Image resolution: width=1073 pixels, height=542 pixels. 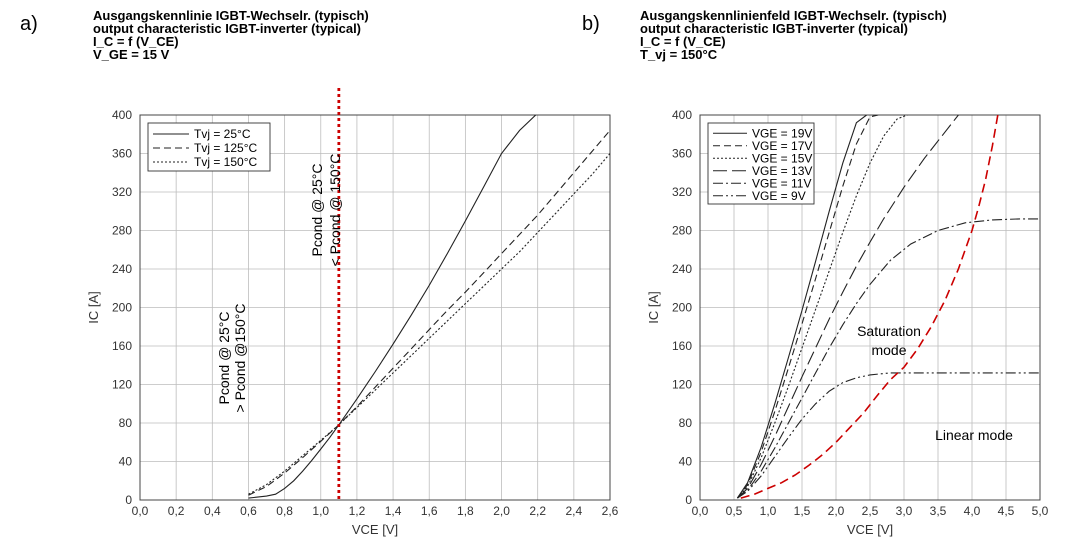 What do you see at coordinates (591, 24) in the screenshot?
I see `panel-letter: b)` at bounding box center [591, 24].